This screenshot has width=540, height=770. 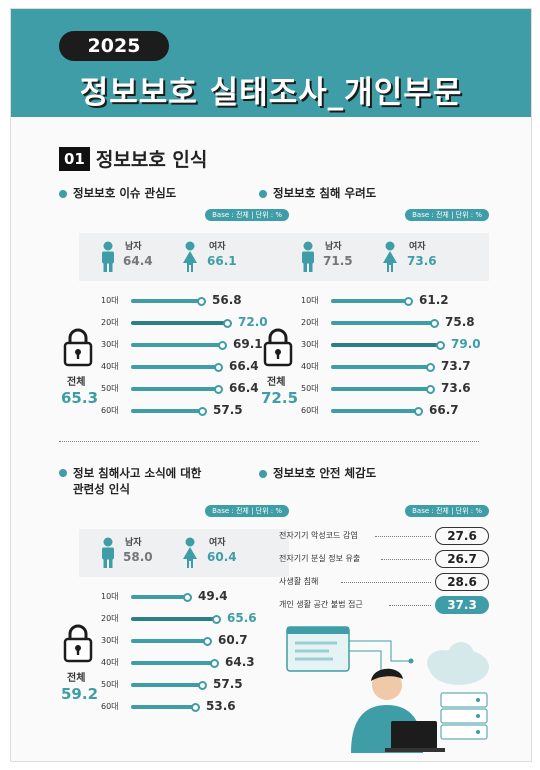 I want to click on bar-value-label: 53.6, so click(x=221, y=706).